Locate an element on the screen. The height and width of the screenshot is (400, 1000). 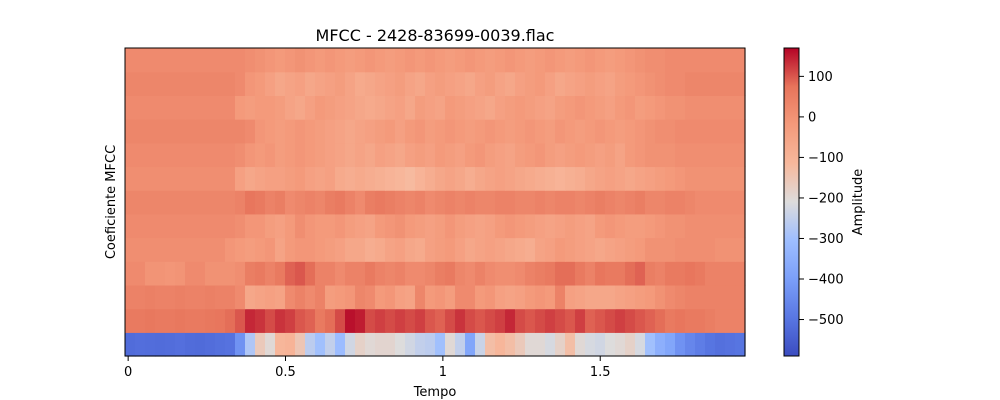
chart-title: MFCC - 2428-83699-0039.flac is located at coordinates (435, 35).